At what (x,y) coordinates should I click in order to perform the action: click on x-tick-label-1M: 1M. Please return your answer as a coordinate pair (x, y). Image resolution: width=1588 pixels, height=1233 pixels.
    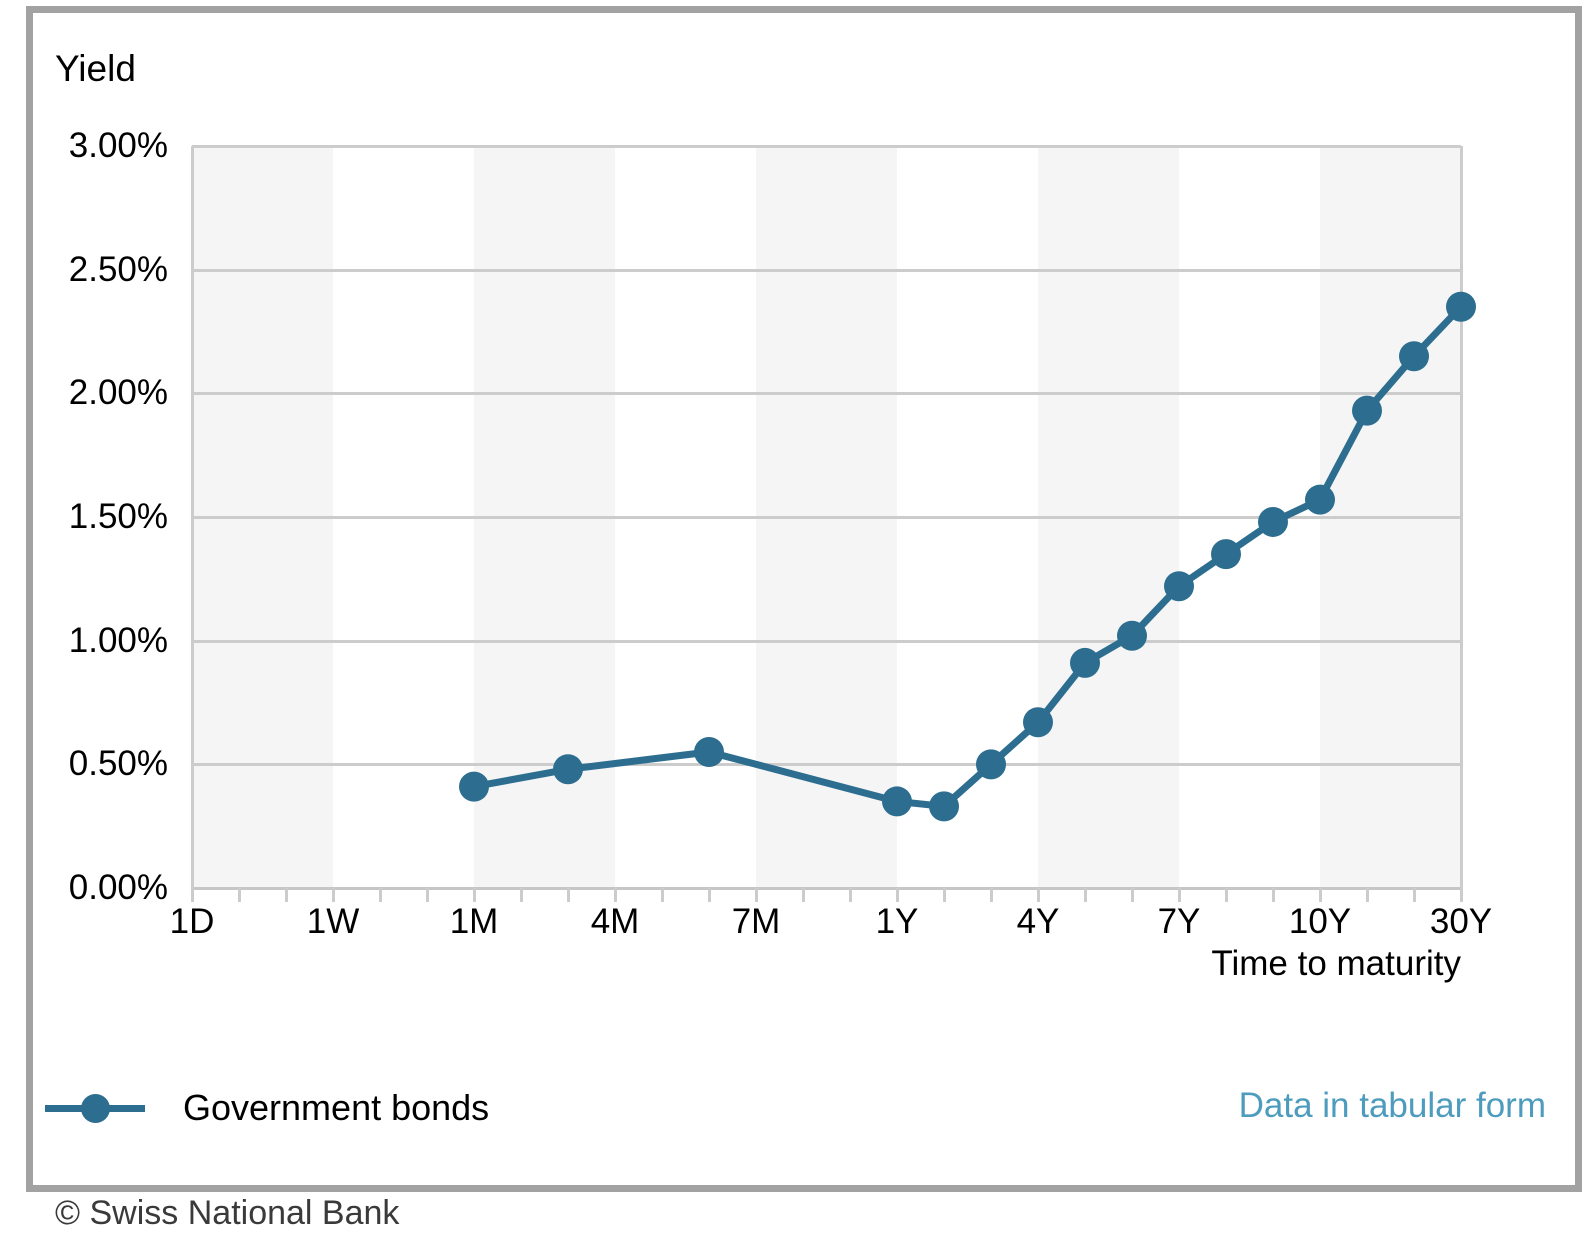
    Looking at the image, I should click on (474, 921).